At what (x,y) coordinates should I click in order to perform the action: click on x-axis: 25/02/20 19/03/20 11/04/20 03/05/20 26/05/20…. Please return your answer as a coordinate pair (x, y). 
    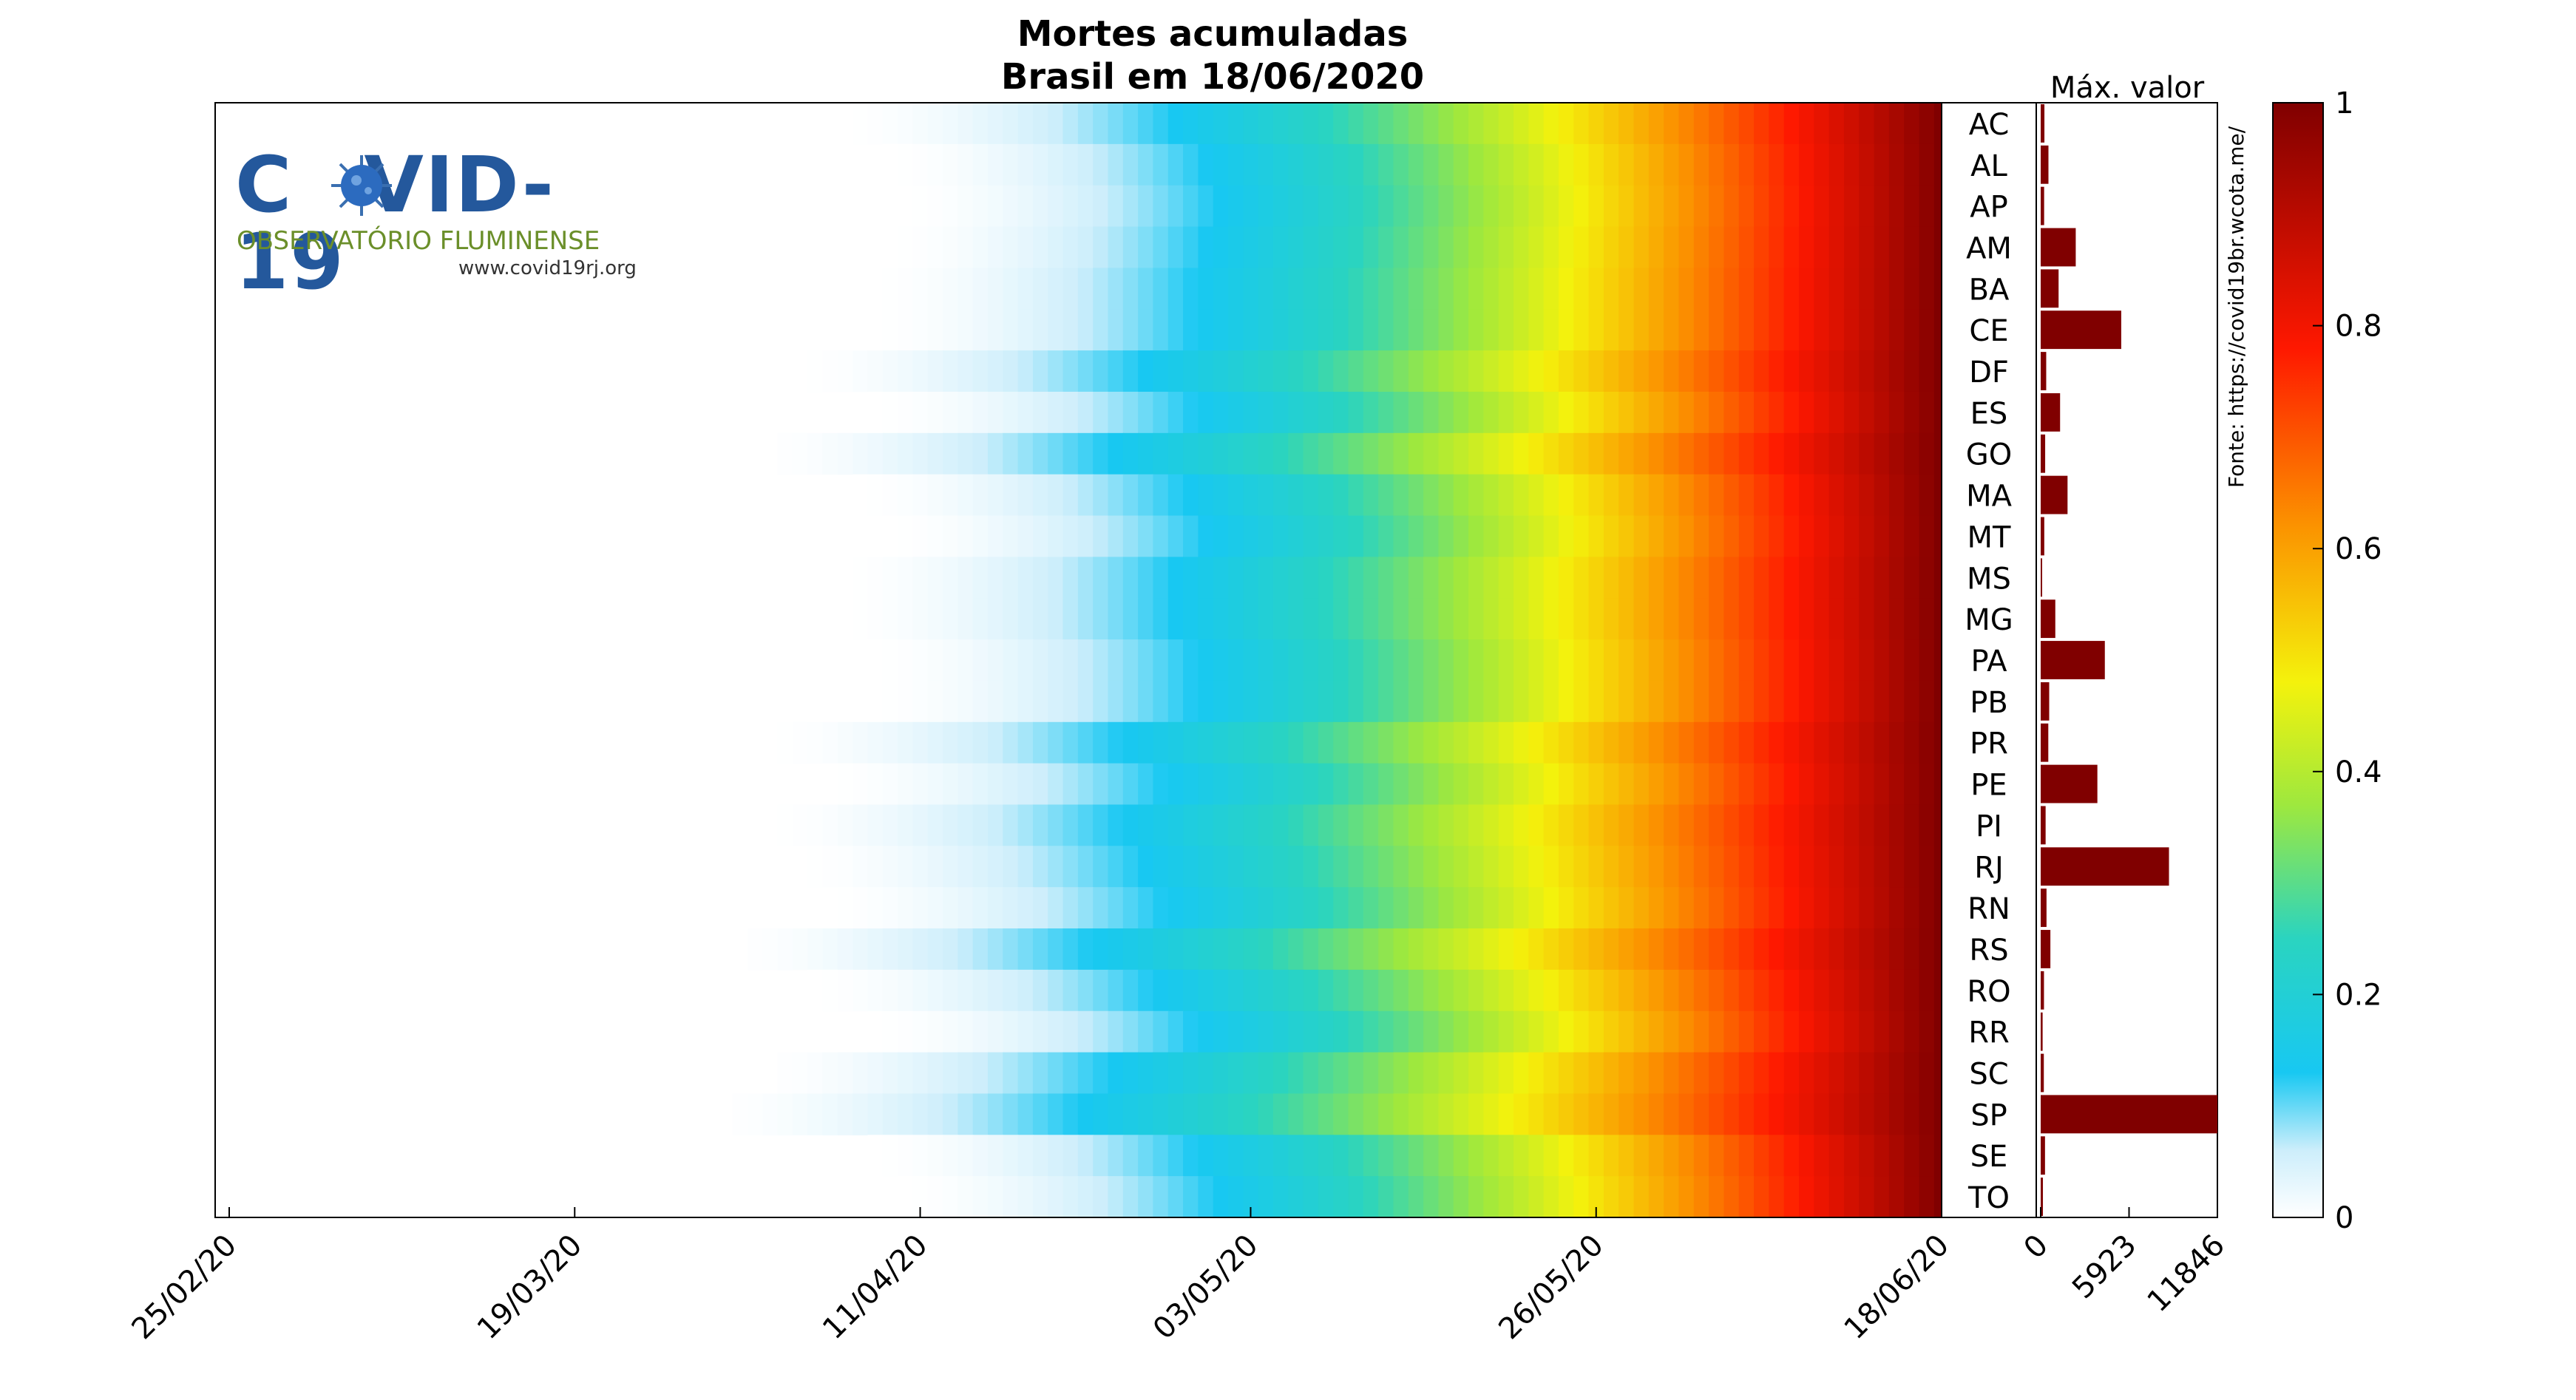
    Looking at the image, I should click on (1041, 1276).